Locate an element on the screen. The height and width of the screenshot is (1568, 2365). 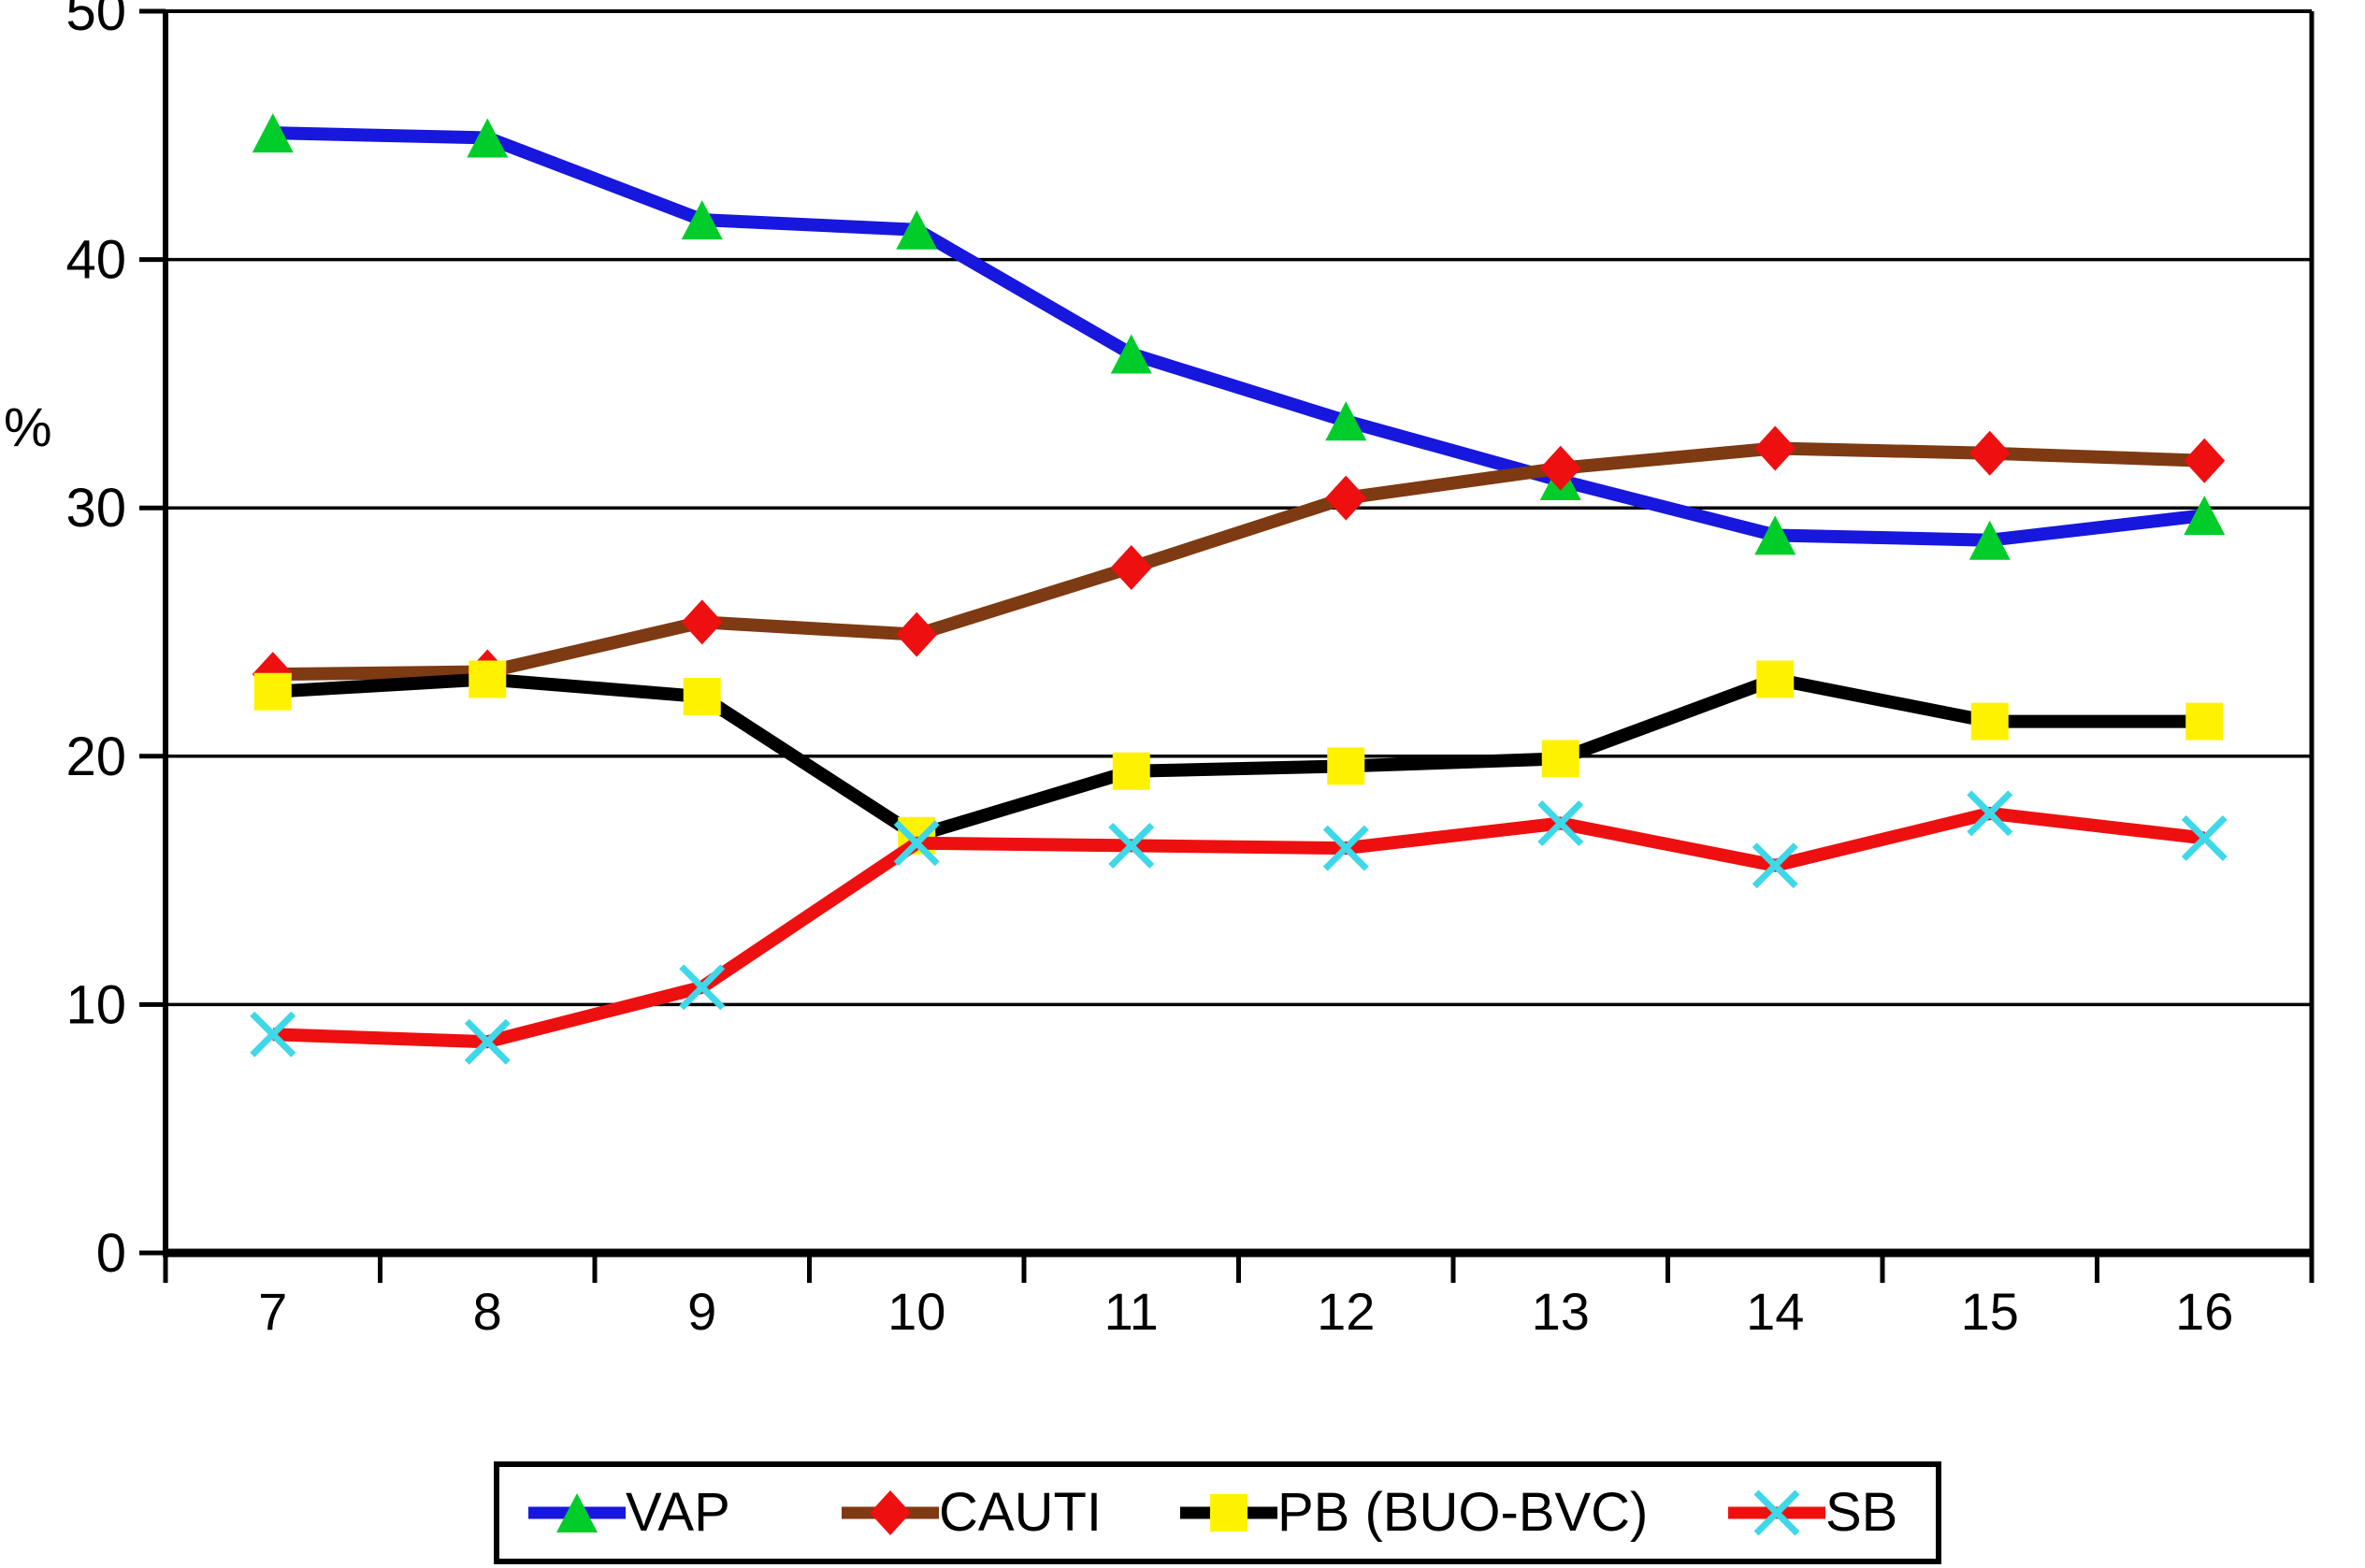
legend-item-cauti: CAUTI is located at coordinates (972, 1513).